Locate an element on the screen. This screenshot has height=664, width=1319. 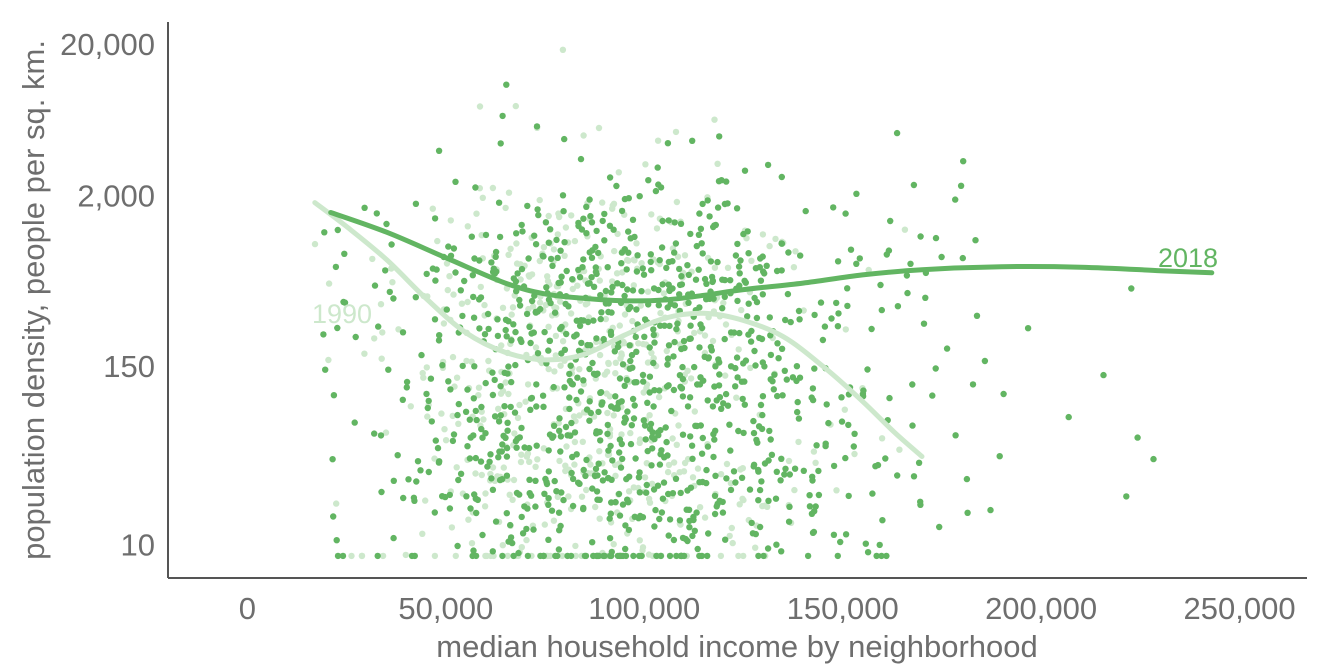
y-tick-label: 2,000 is located at coordinates (116, 196).